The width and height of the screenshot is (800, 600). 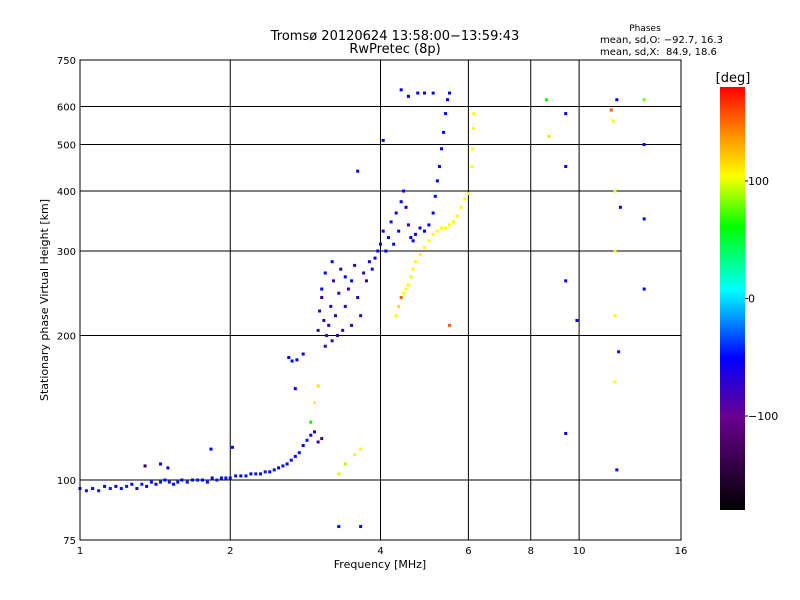 What do you see at coordinates (66, 61) in the screenshot?
I see `y-tick-label: 750` at bounding box center [66, 61].